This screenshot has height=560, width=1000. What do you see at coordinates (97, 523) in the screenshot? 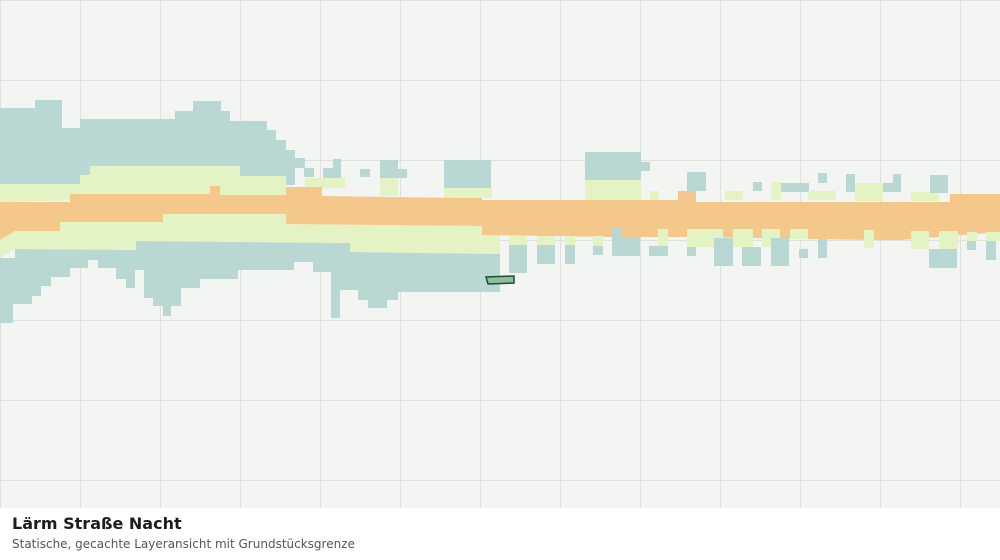
I see `layer-title: Lärm Straße Nacht` at bounding box center [97, 523].